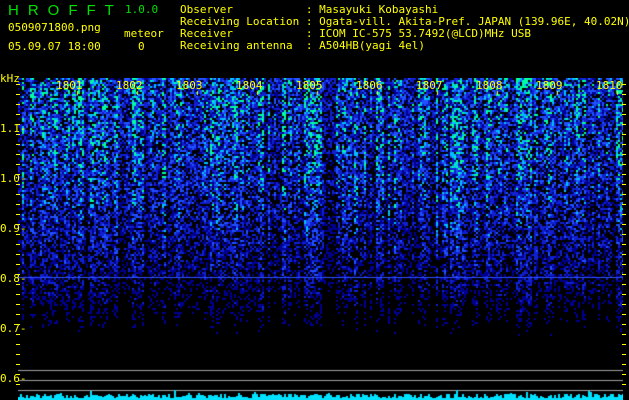 The width and height of the screenshot is (629, 400). Describe the element at coordinates (250, 33) in the screenshot. I see `info-label: Receiver :` at that location.